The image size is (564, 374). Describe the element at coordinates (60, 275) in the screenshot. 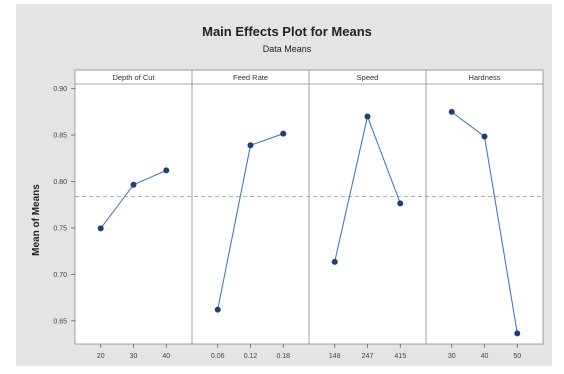

I see `y-tick-label: 0.70` at that location.